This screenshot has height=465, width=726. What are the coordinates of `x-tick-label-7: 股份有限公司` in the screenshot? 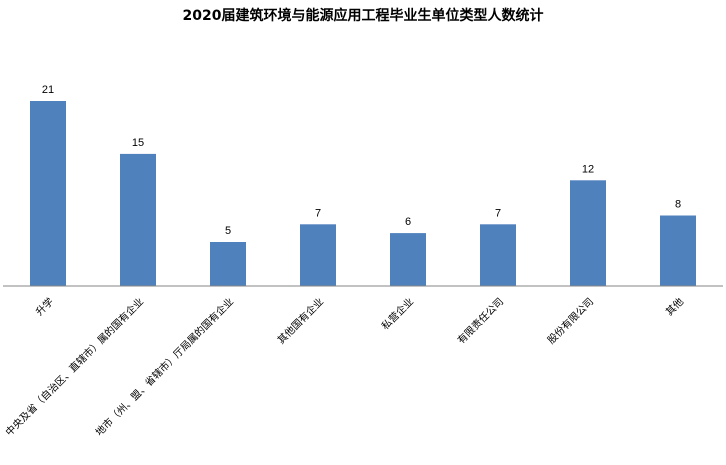 It's located at (571, 321).